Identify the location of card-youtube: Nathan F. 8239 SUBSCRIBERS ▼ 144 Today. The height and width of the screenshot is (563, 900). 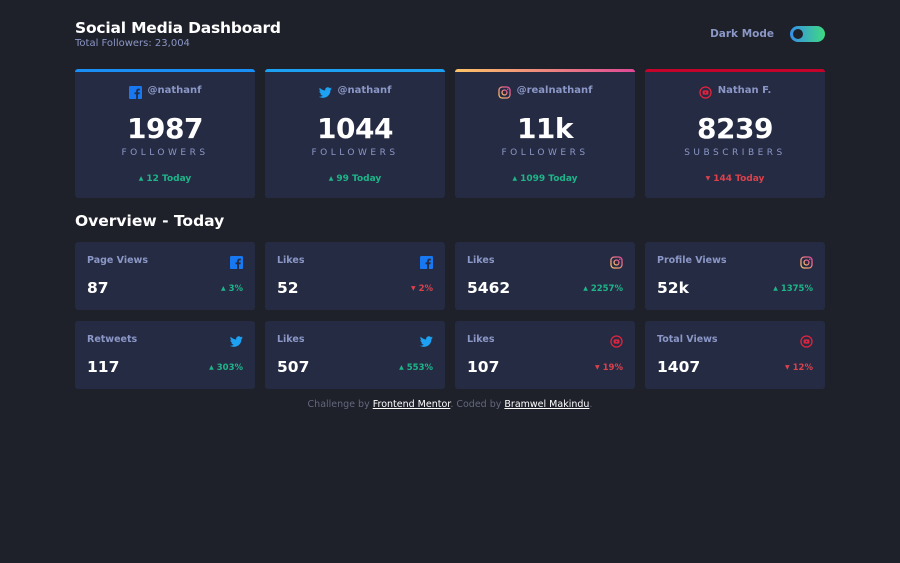
(735, 133).